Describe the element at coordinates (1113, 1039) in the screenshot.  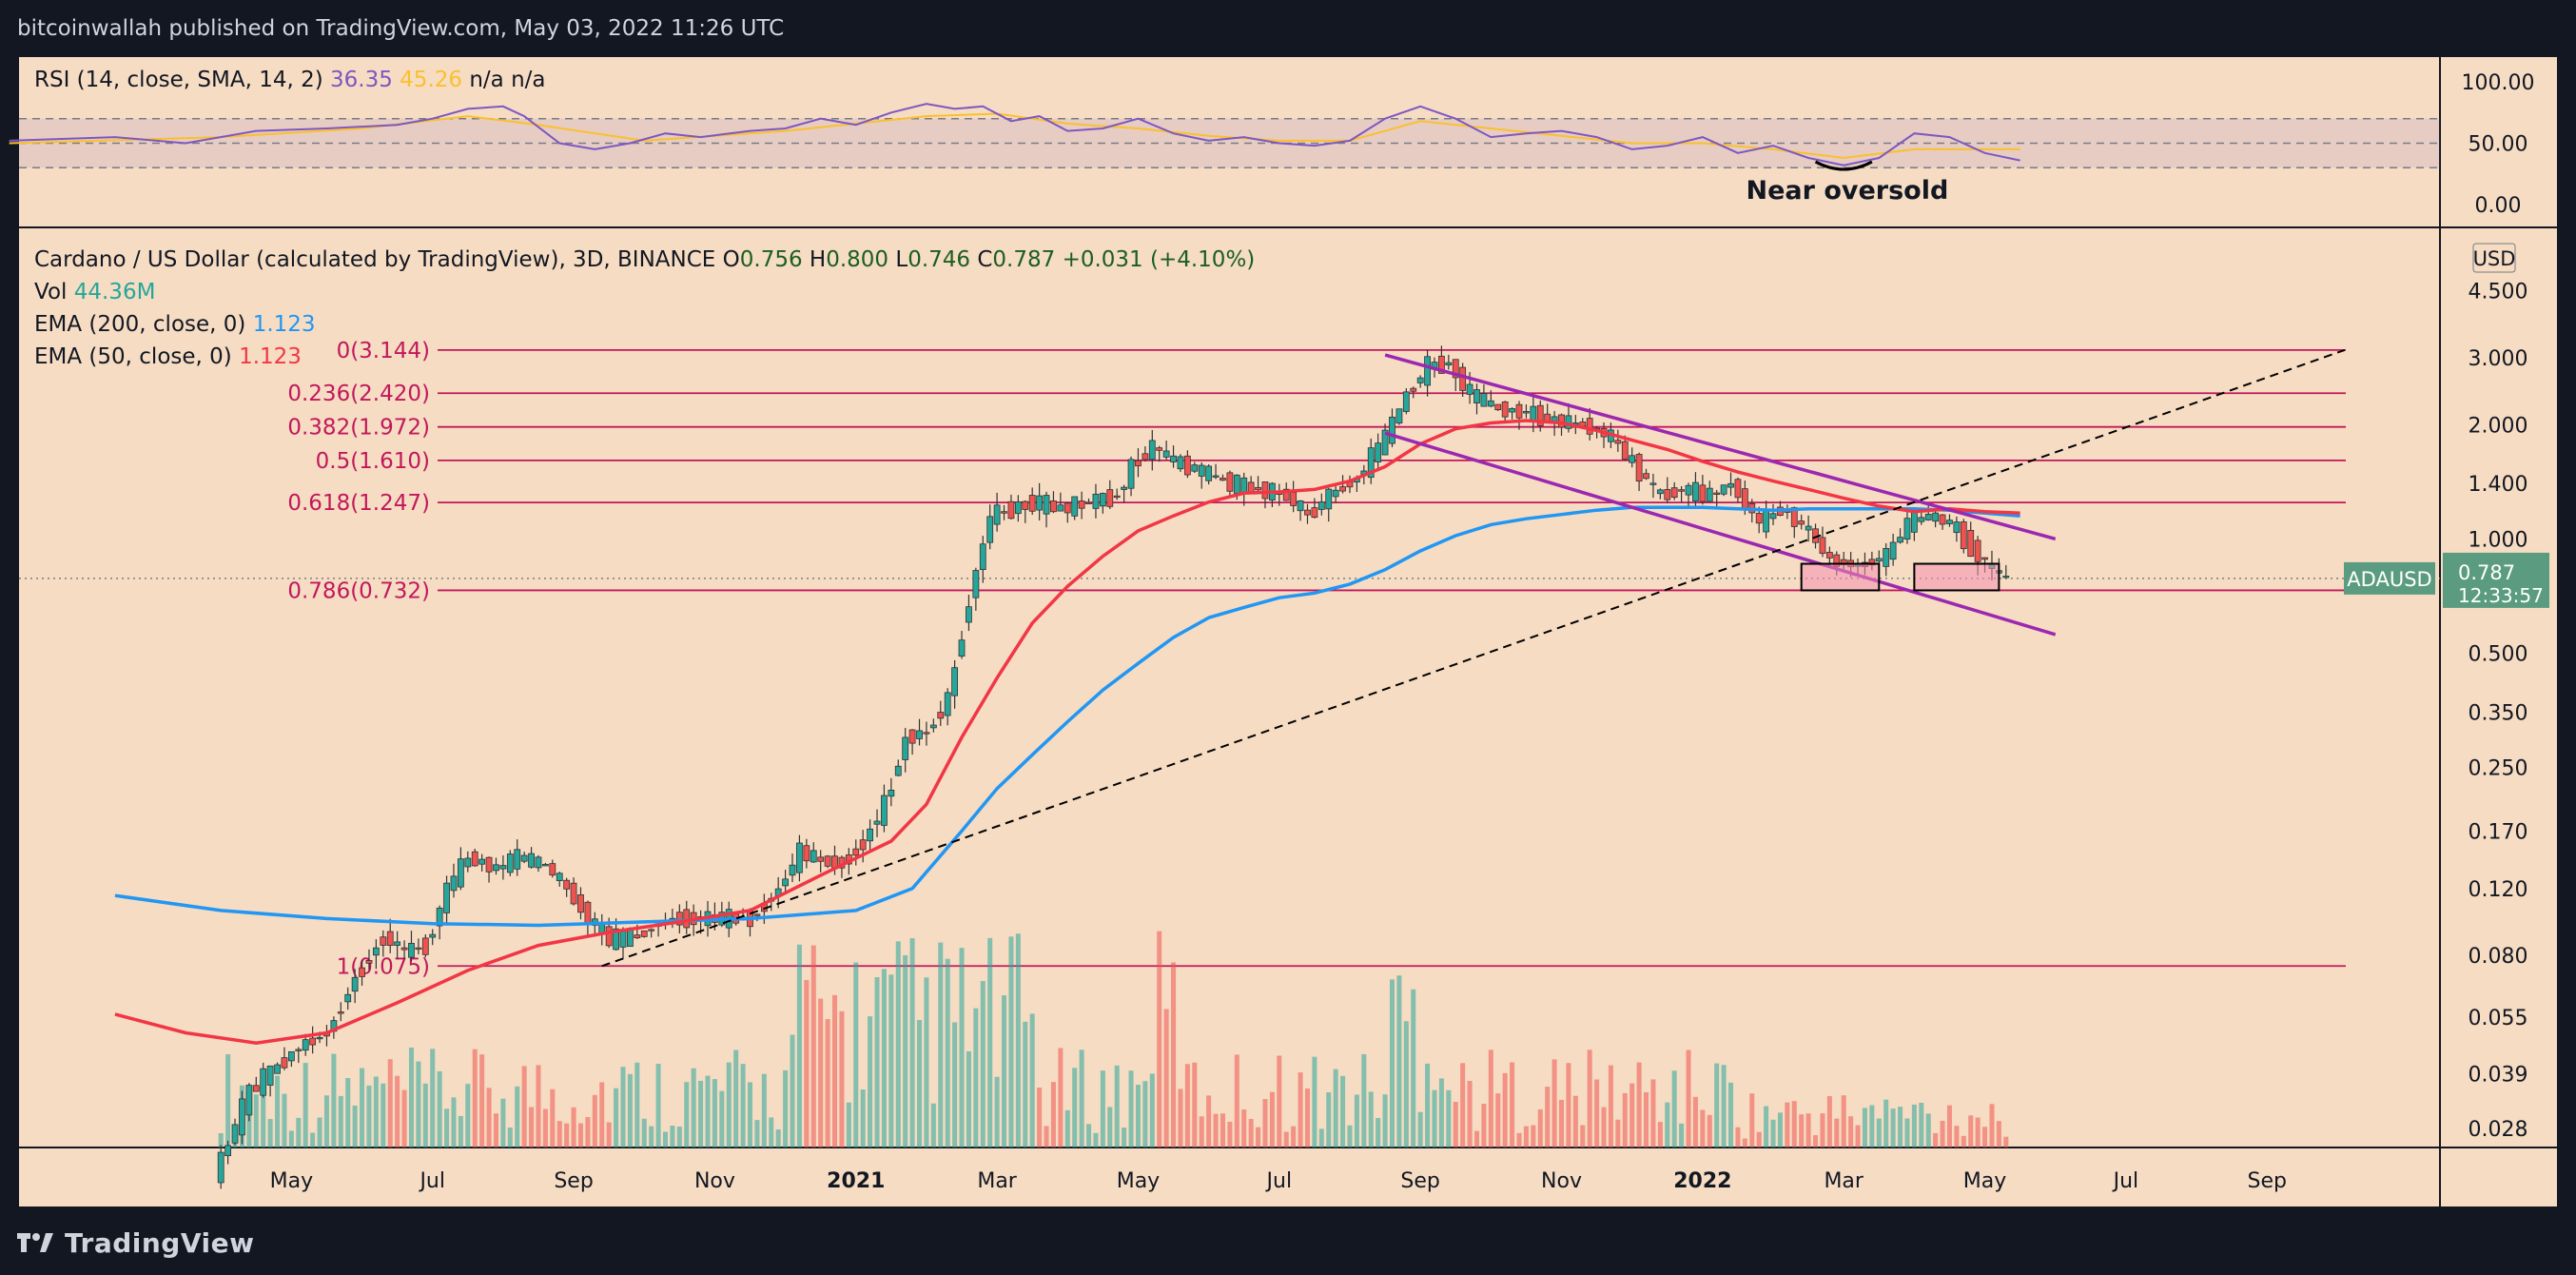
I see `volume-bars` at that location.